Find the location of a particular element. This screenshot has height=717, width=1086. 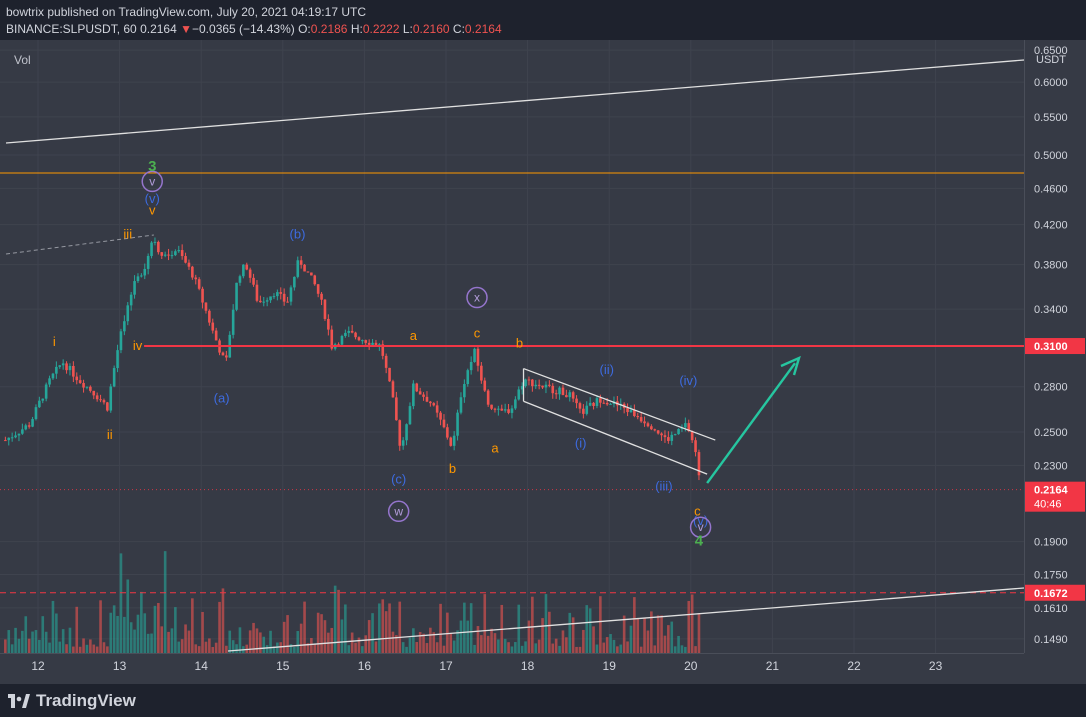

down-arrow-icon: ▼ is located at coordinates (186, 29).